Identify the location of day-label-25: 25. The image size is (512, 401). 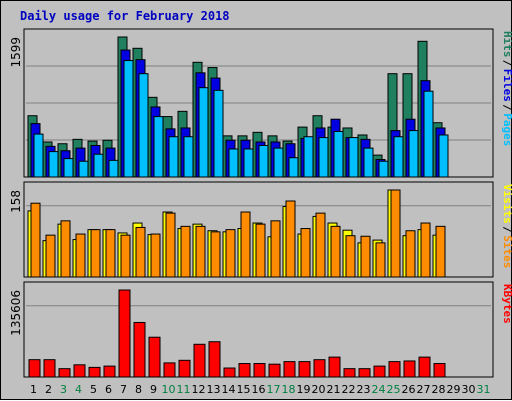
(394, 389).